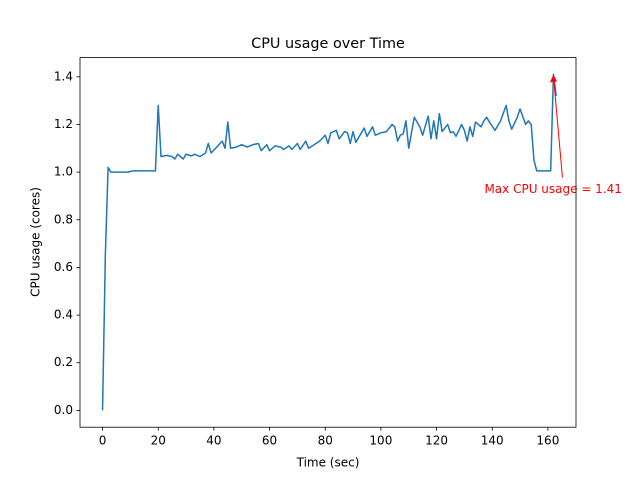  What do you see at coordinates (328, 463) in the screenshot?
I see `x-axis-label: Time (sec)` at bounding box center [328, 463].